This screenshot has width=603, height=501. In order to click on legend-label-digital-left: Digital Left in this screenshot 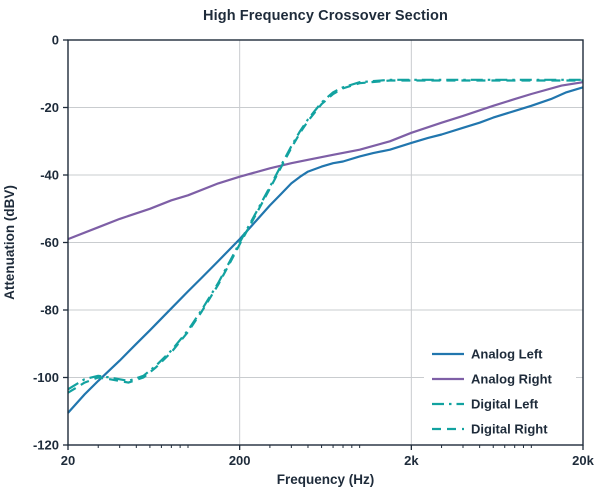, I will do `click(505, 404)`.